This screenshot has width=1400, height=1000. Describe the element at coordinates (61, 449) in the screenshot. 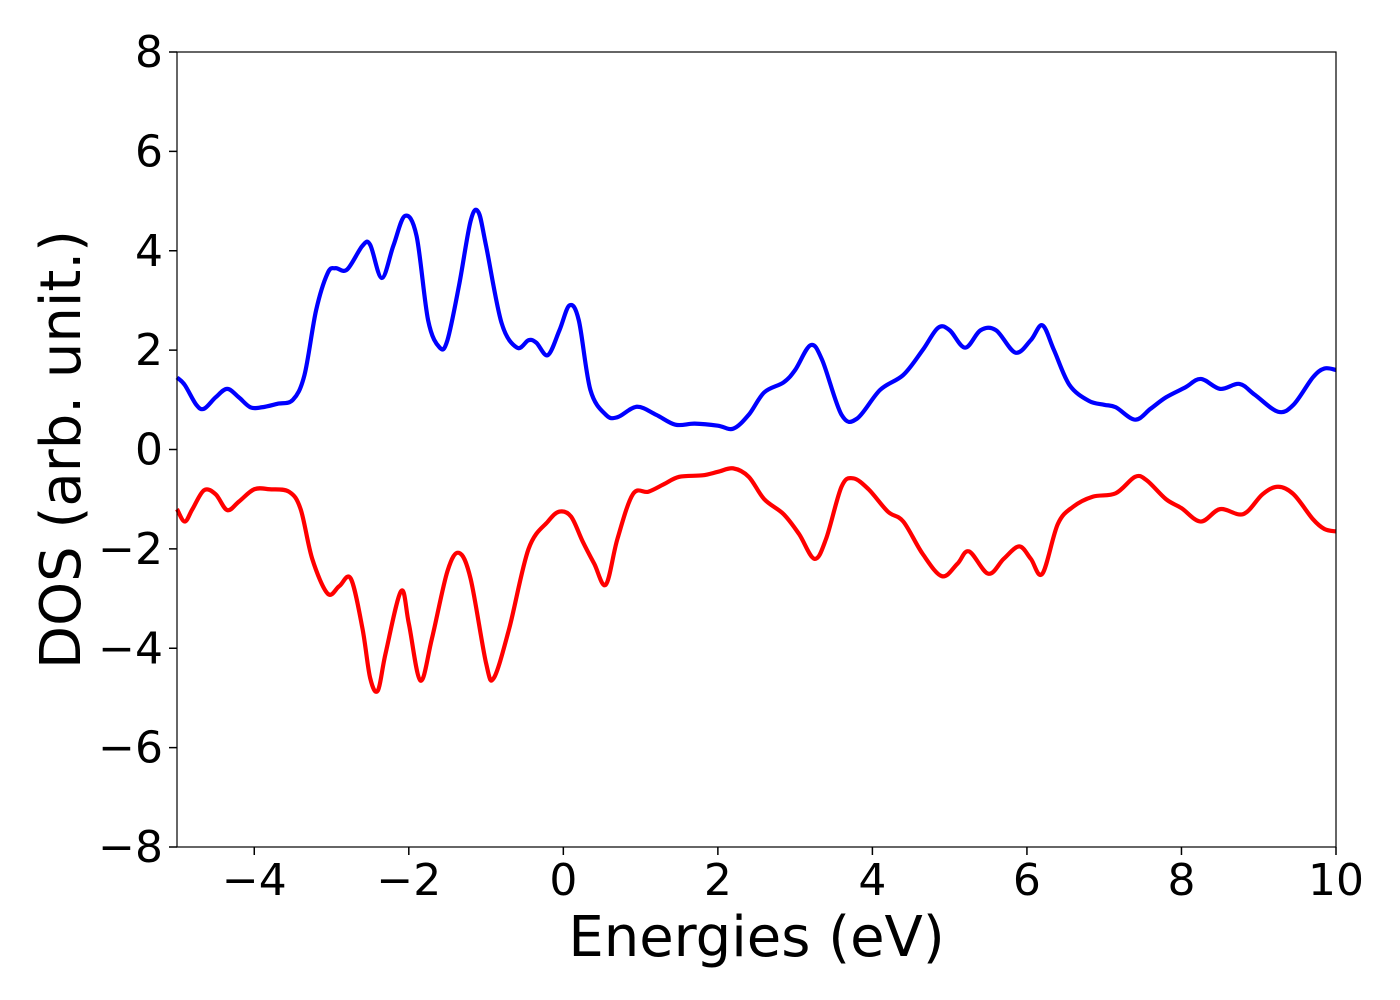

I see `y-axis-label: DOS (arb. unit.)` at that location.